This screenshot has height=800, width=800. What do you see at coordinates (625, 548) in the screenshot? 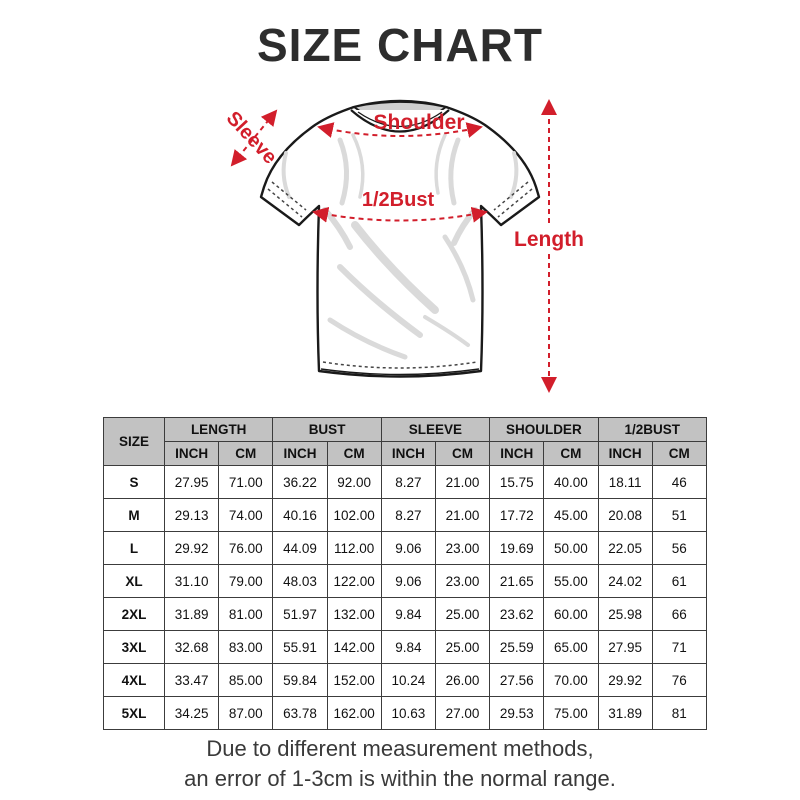
I see `value-cell: 22.05` at bounding box center [625, 548].